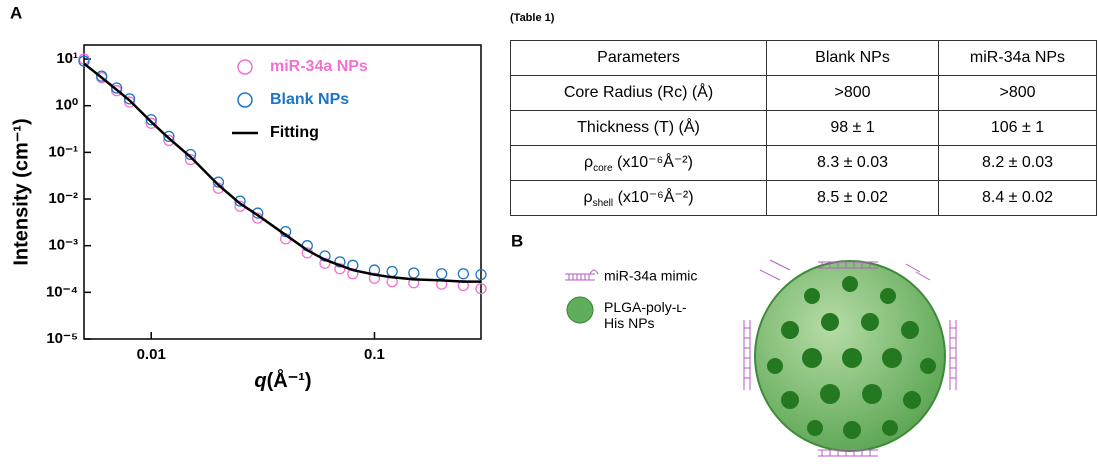 Image resolution: width=1099 pixels, height=469 pixels. Describe the element at coordinates (66, 105) in the screenshot. I see `y-tick-label: 10⁰` at that location.